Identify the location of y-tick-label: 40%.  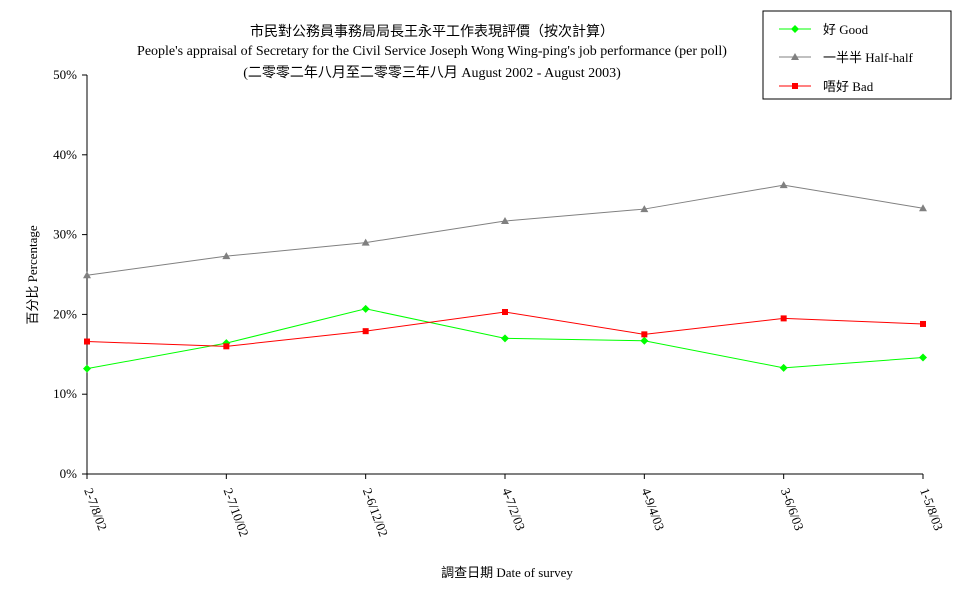
(65, 154).